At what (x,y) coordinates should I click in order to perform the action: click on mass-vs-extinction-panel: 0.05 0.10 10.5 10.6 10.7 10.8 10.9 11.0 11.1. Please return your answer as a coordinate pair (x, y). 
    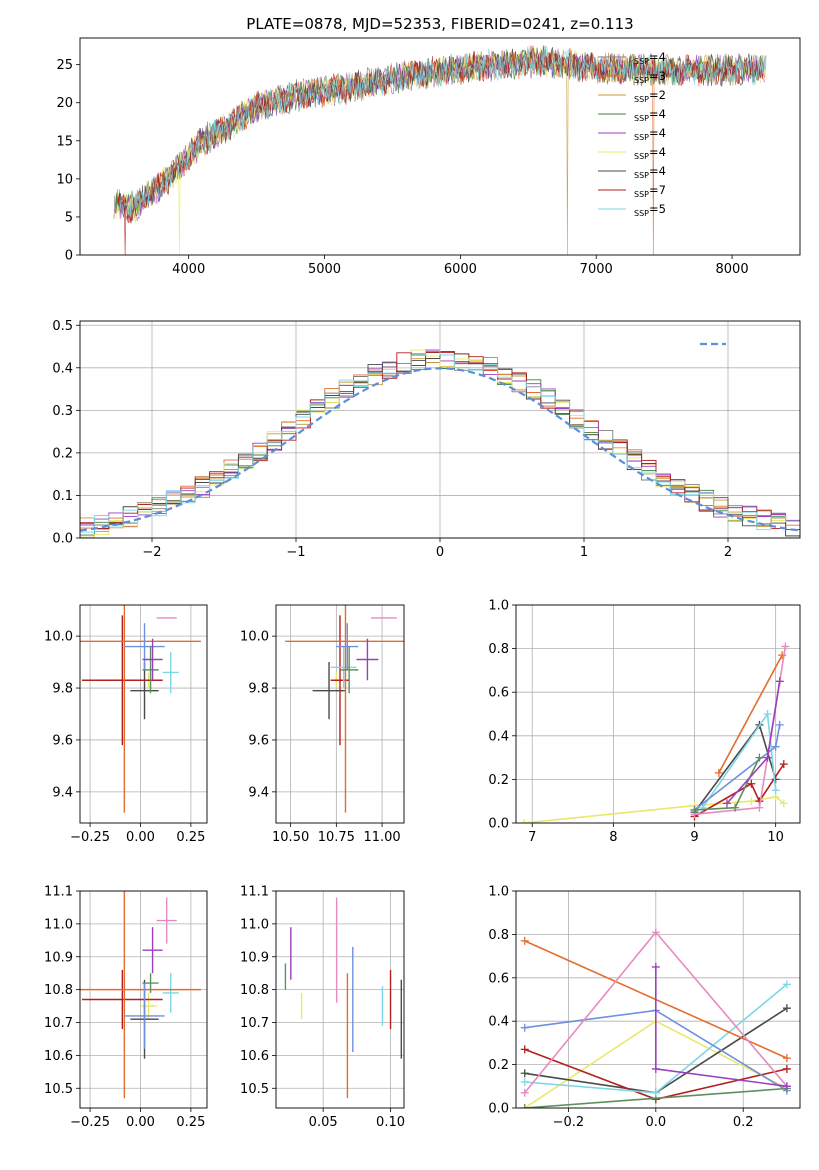
    Looking at the image, I should click on (322, 1008).